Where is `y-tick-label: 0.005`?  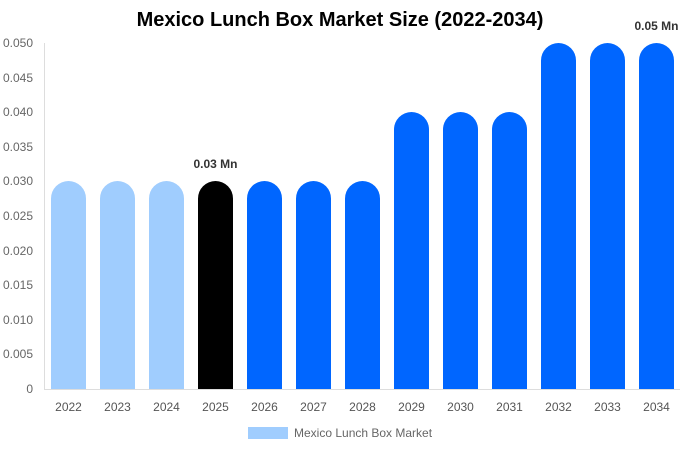 y-tick-label: 0.005 is located at coordinates (17, 354).